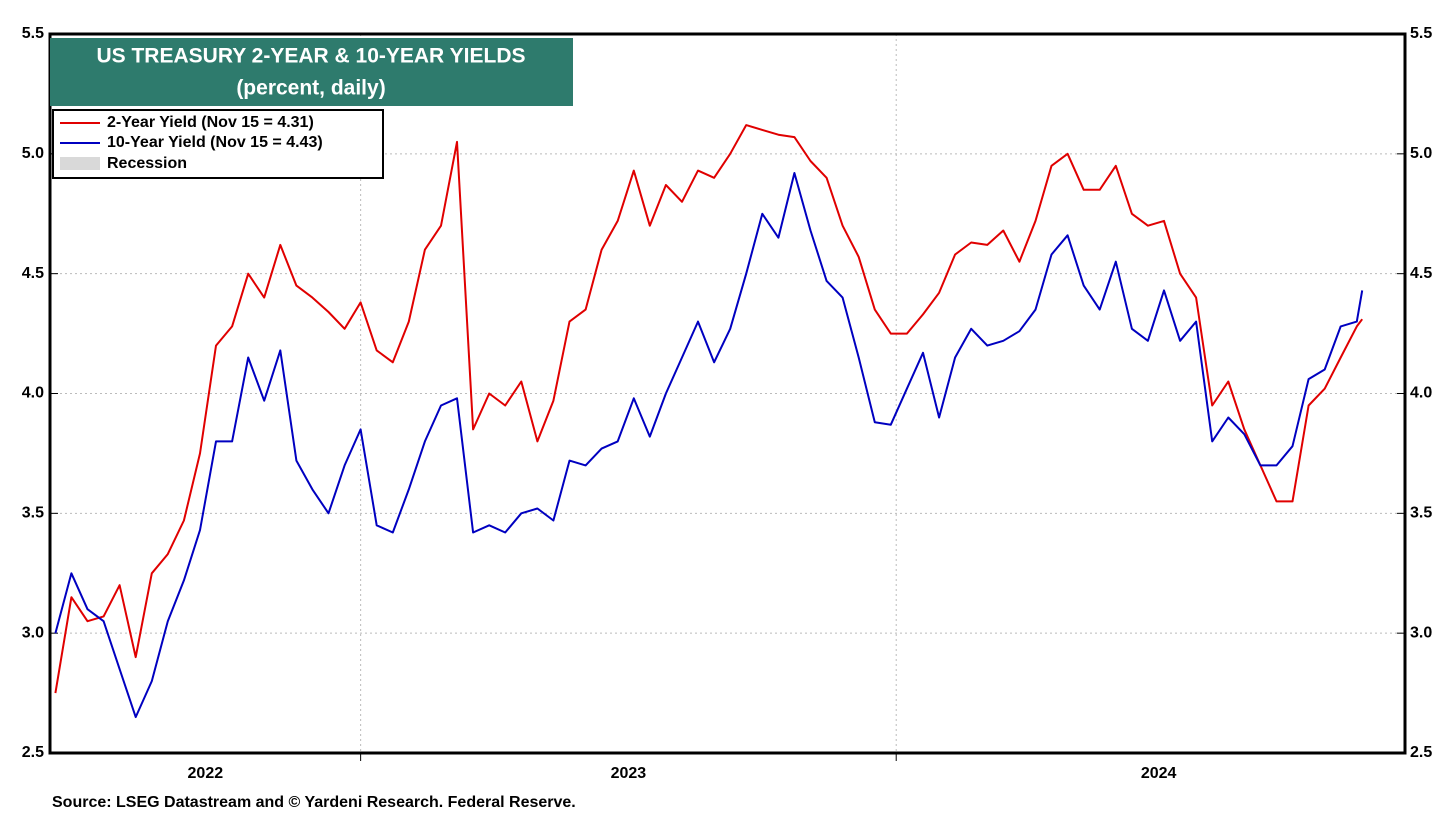 This screenshot has width=1456, height=819. Describe the element at coordinates (33, 752) in the screenshot. I see `y-tick-label: 2.5` at that location.